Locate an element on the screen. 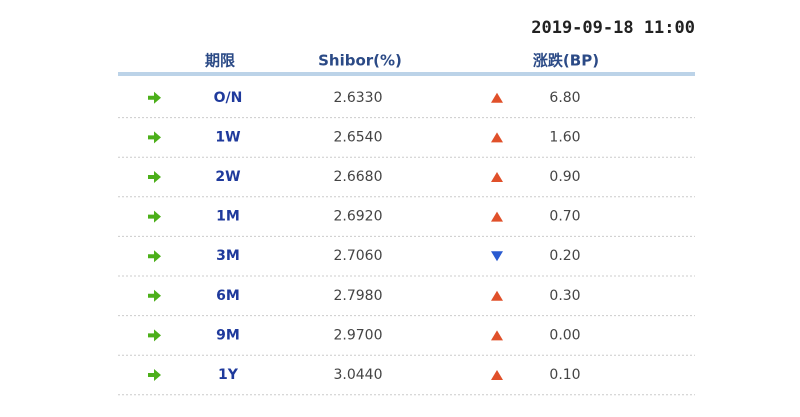 This screenshot has width=800, height=417. change: 6.80 is located at coordinates (564, 98).